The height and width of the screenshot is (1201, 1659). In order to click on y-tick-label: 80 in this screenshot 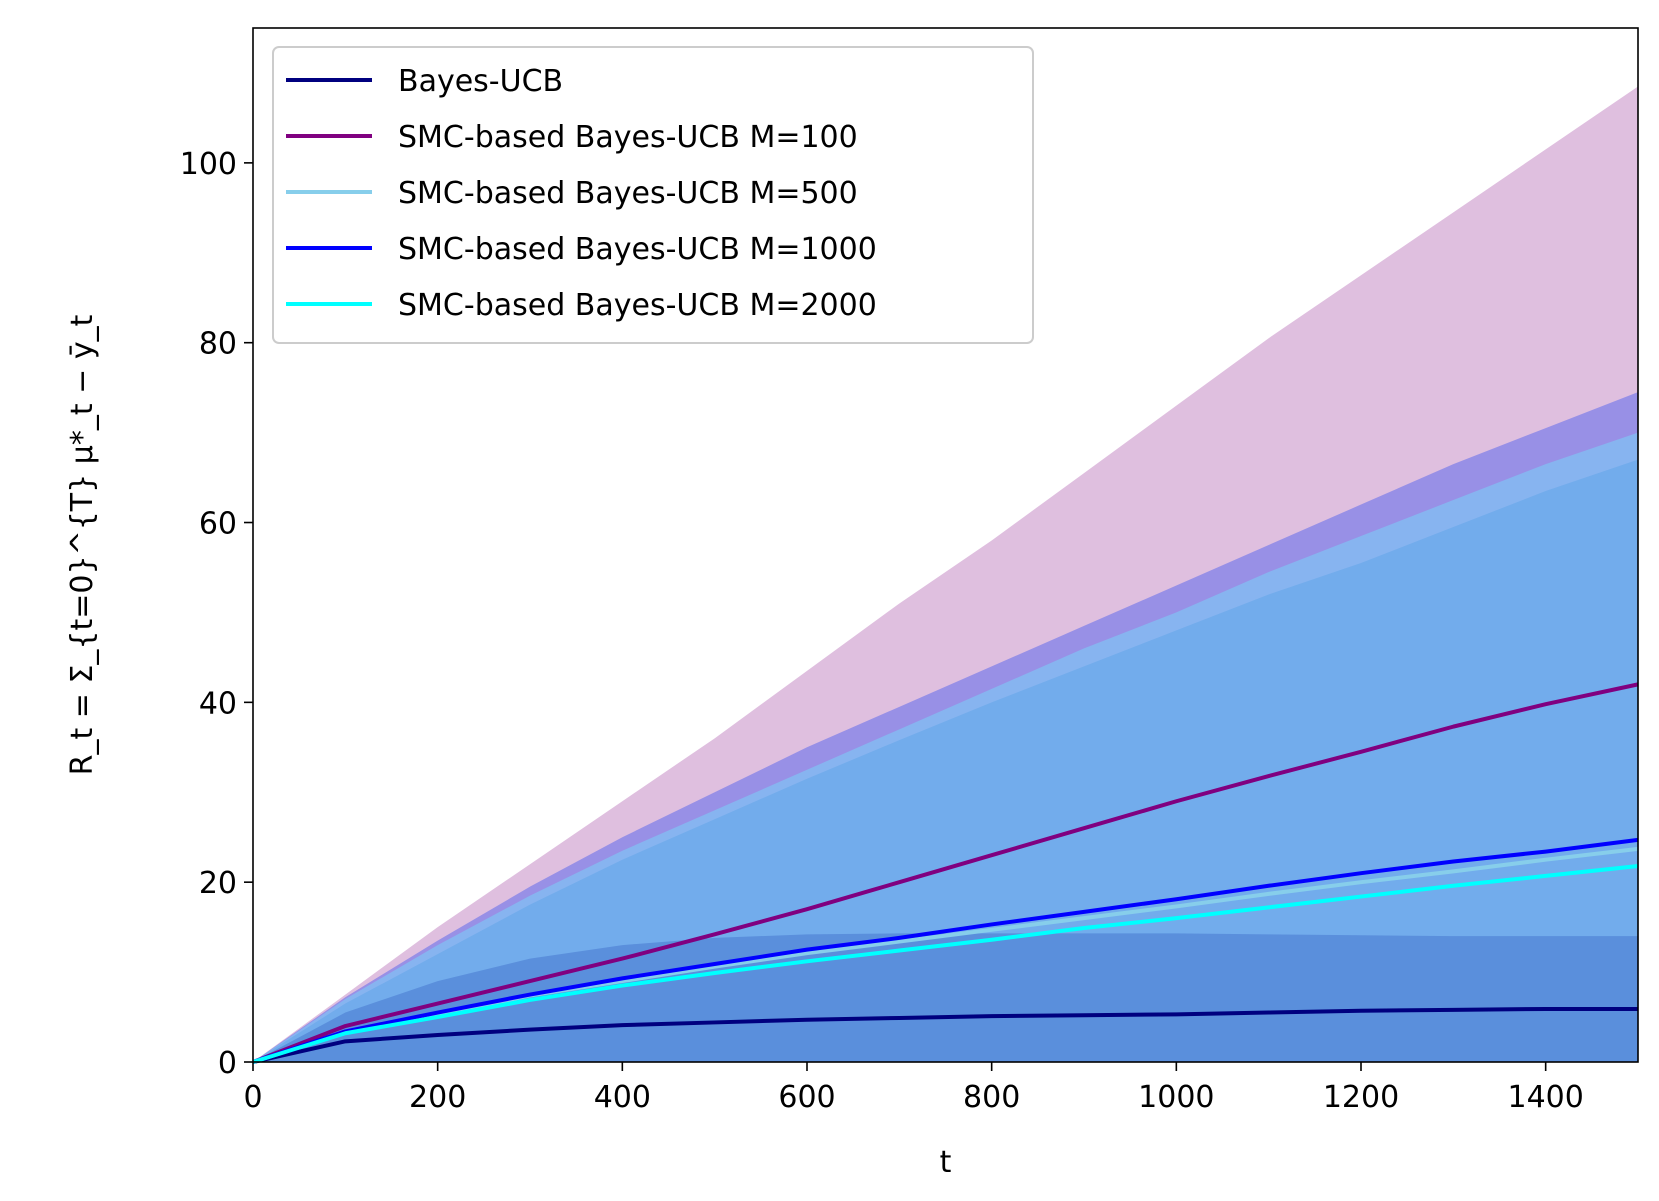, I will do `click(218, 344)`.